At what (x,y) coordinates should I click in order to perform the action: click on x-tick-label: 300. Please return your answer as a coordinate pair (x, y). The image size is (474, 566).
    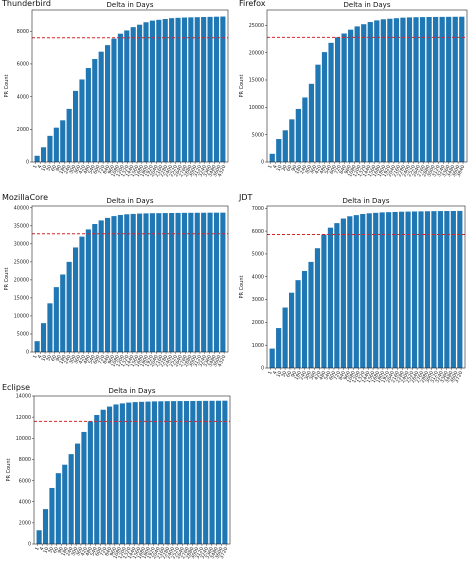
    Looking at the image, I should click on (74, 551).